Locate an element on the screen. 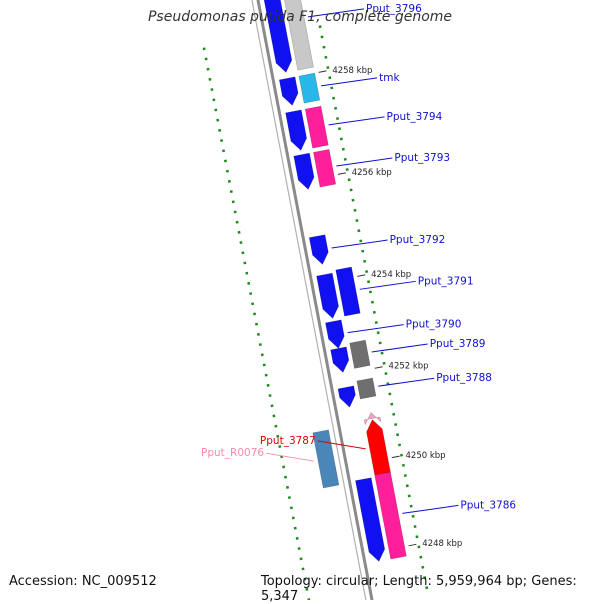 The width and height of the screenshot is (600, 604). gene-label-pput_3789: Pput_3789 is located at coordinates (458, 344).